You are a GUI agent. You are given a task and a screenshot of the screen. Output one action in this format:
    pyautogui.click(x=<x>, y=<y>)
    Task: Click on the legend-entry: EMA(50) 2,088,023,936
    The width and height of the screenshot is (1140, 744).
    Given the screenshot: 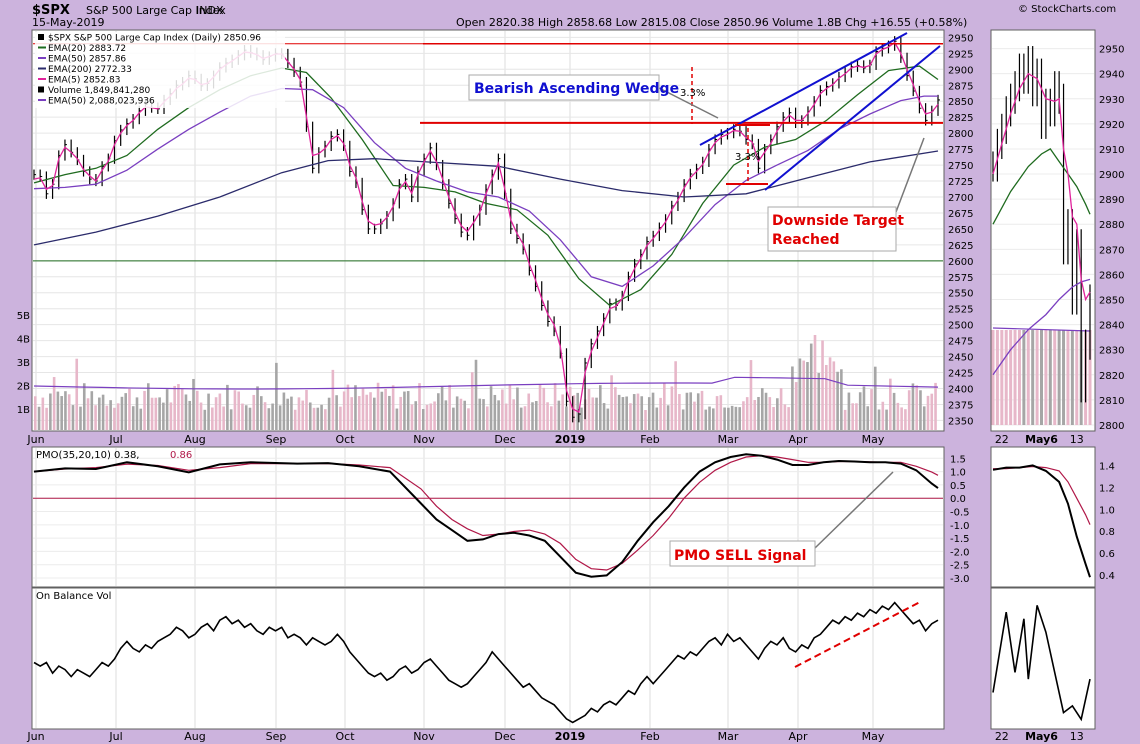 What is the action you would take?
    pyautogui.click(x=101, y=102)
    